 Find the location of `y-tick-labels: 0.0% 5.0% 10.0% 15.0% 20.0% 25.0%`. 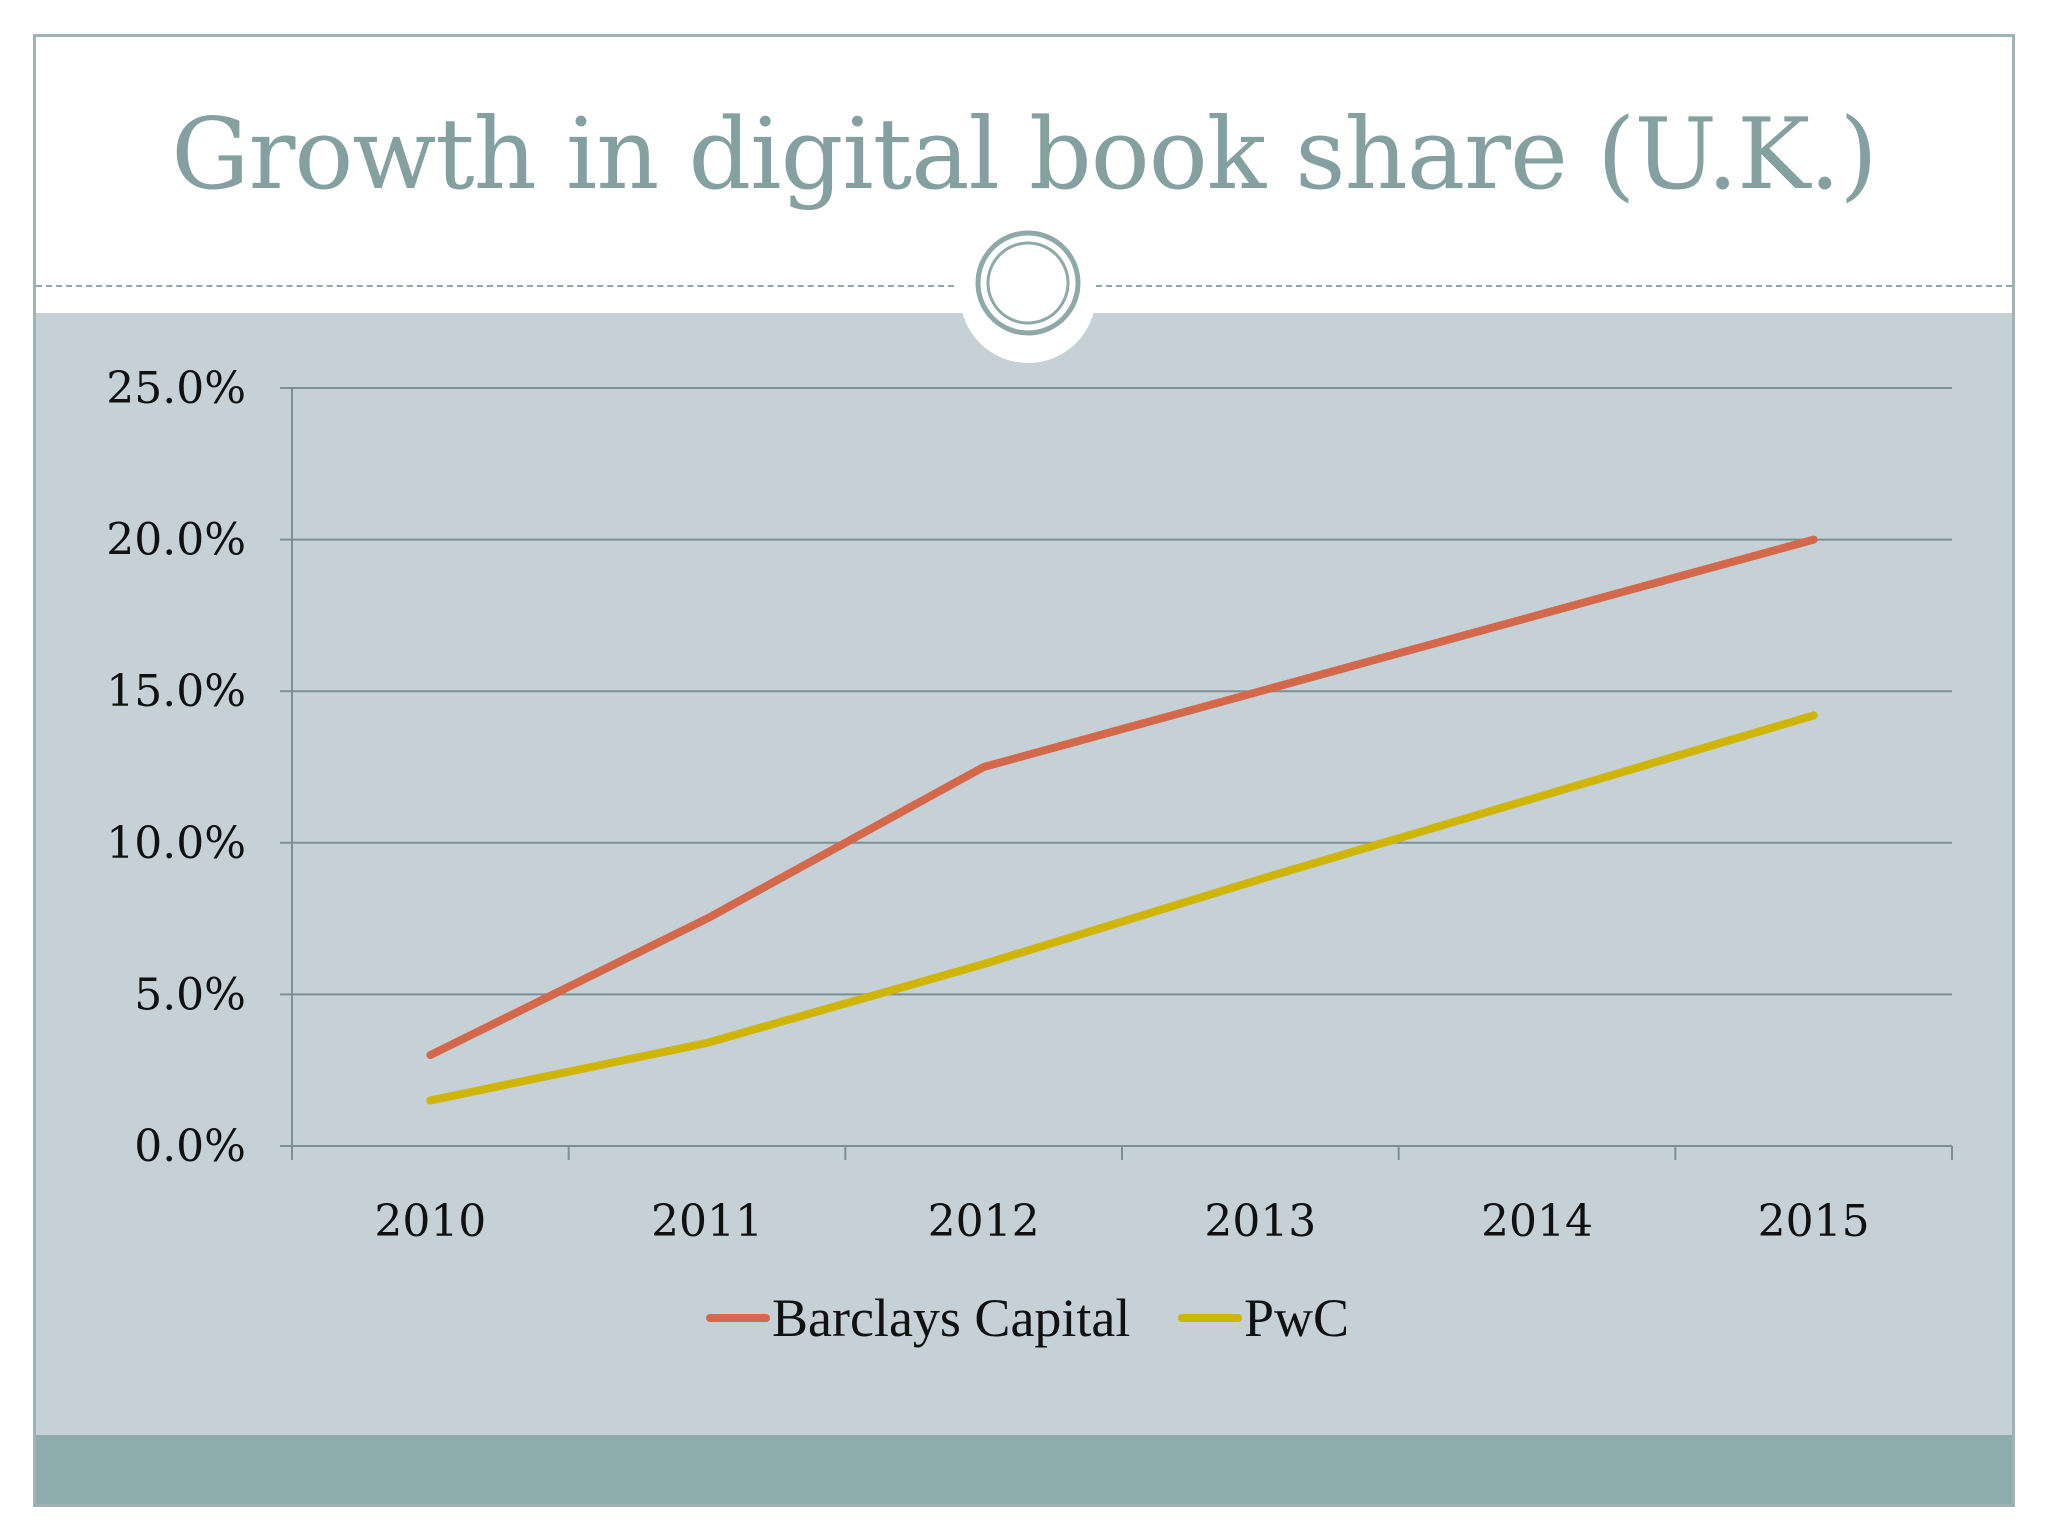

y-tick-labels: 0.0% 5.0% 10.0% 15.0% 20.0% 25.0% is located at coordinates (176, 767).